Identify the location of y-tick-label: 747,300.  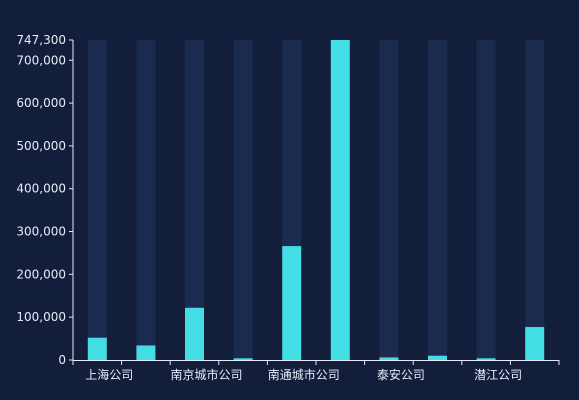
(41, 40).